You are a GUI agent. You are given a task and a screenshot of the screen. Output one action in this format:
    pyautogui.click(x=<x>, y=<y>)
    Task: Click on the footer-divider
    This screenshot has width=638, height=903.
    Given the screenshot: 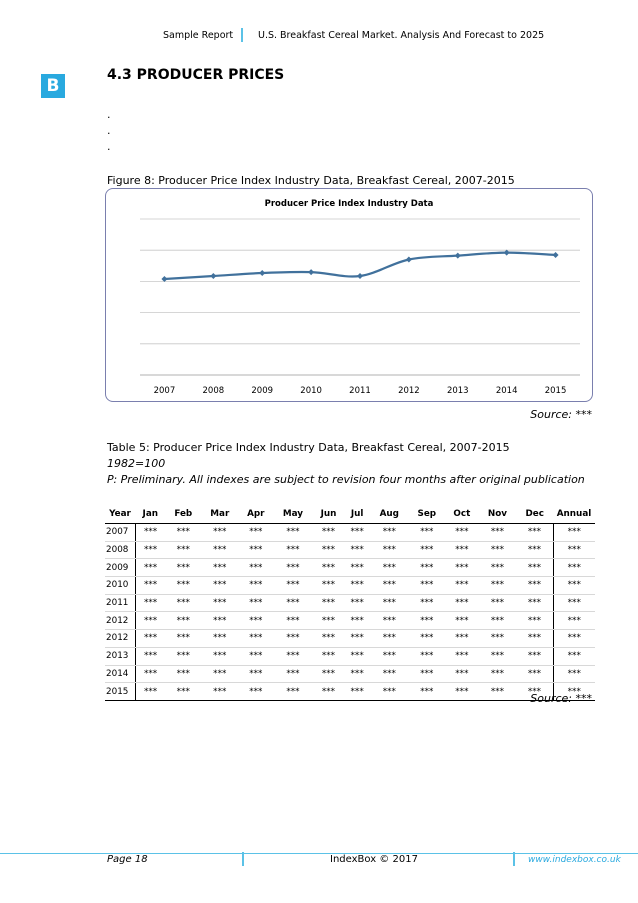 What is the action you would take?
    pyautogui.click(x=514, y=859)
    